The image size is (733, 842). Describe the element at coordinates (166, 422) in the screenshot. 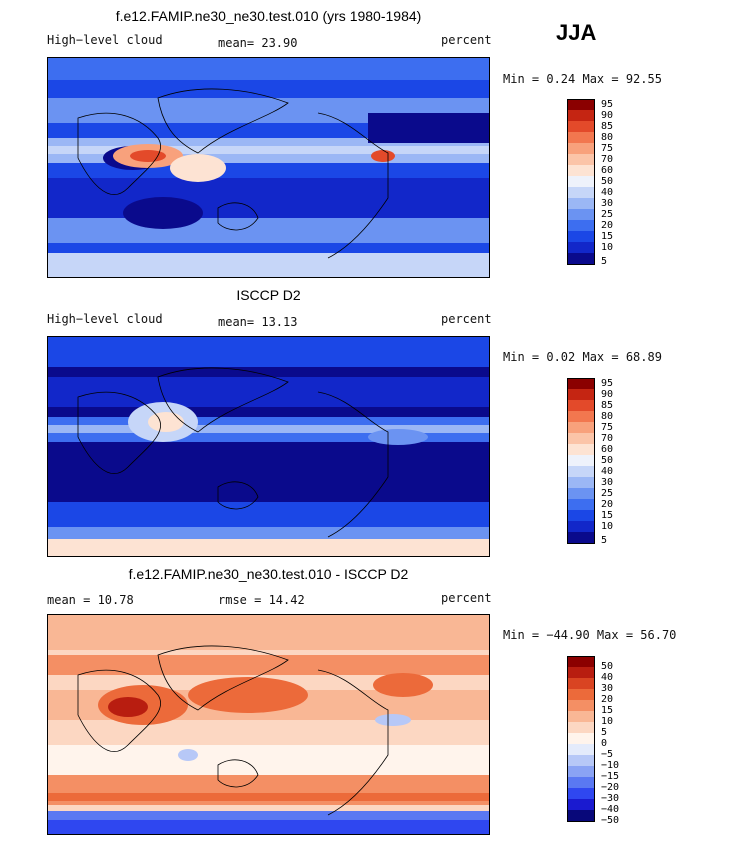

I see `panel2-region-warm-pool-core` at that location.